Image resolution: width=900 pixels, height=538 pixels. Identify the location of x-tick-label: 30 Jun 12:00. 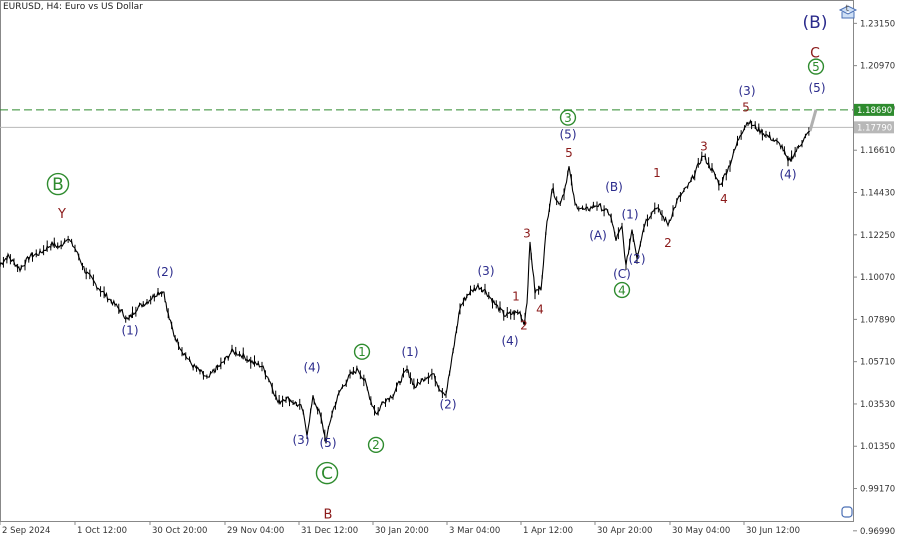
(773, 531).